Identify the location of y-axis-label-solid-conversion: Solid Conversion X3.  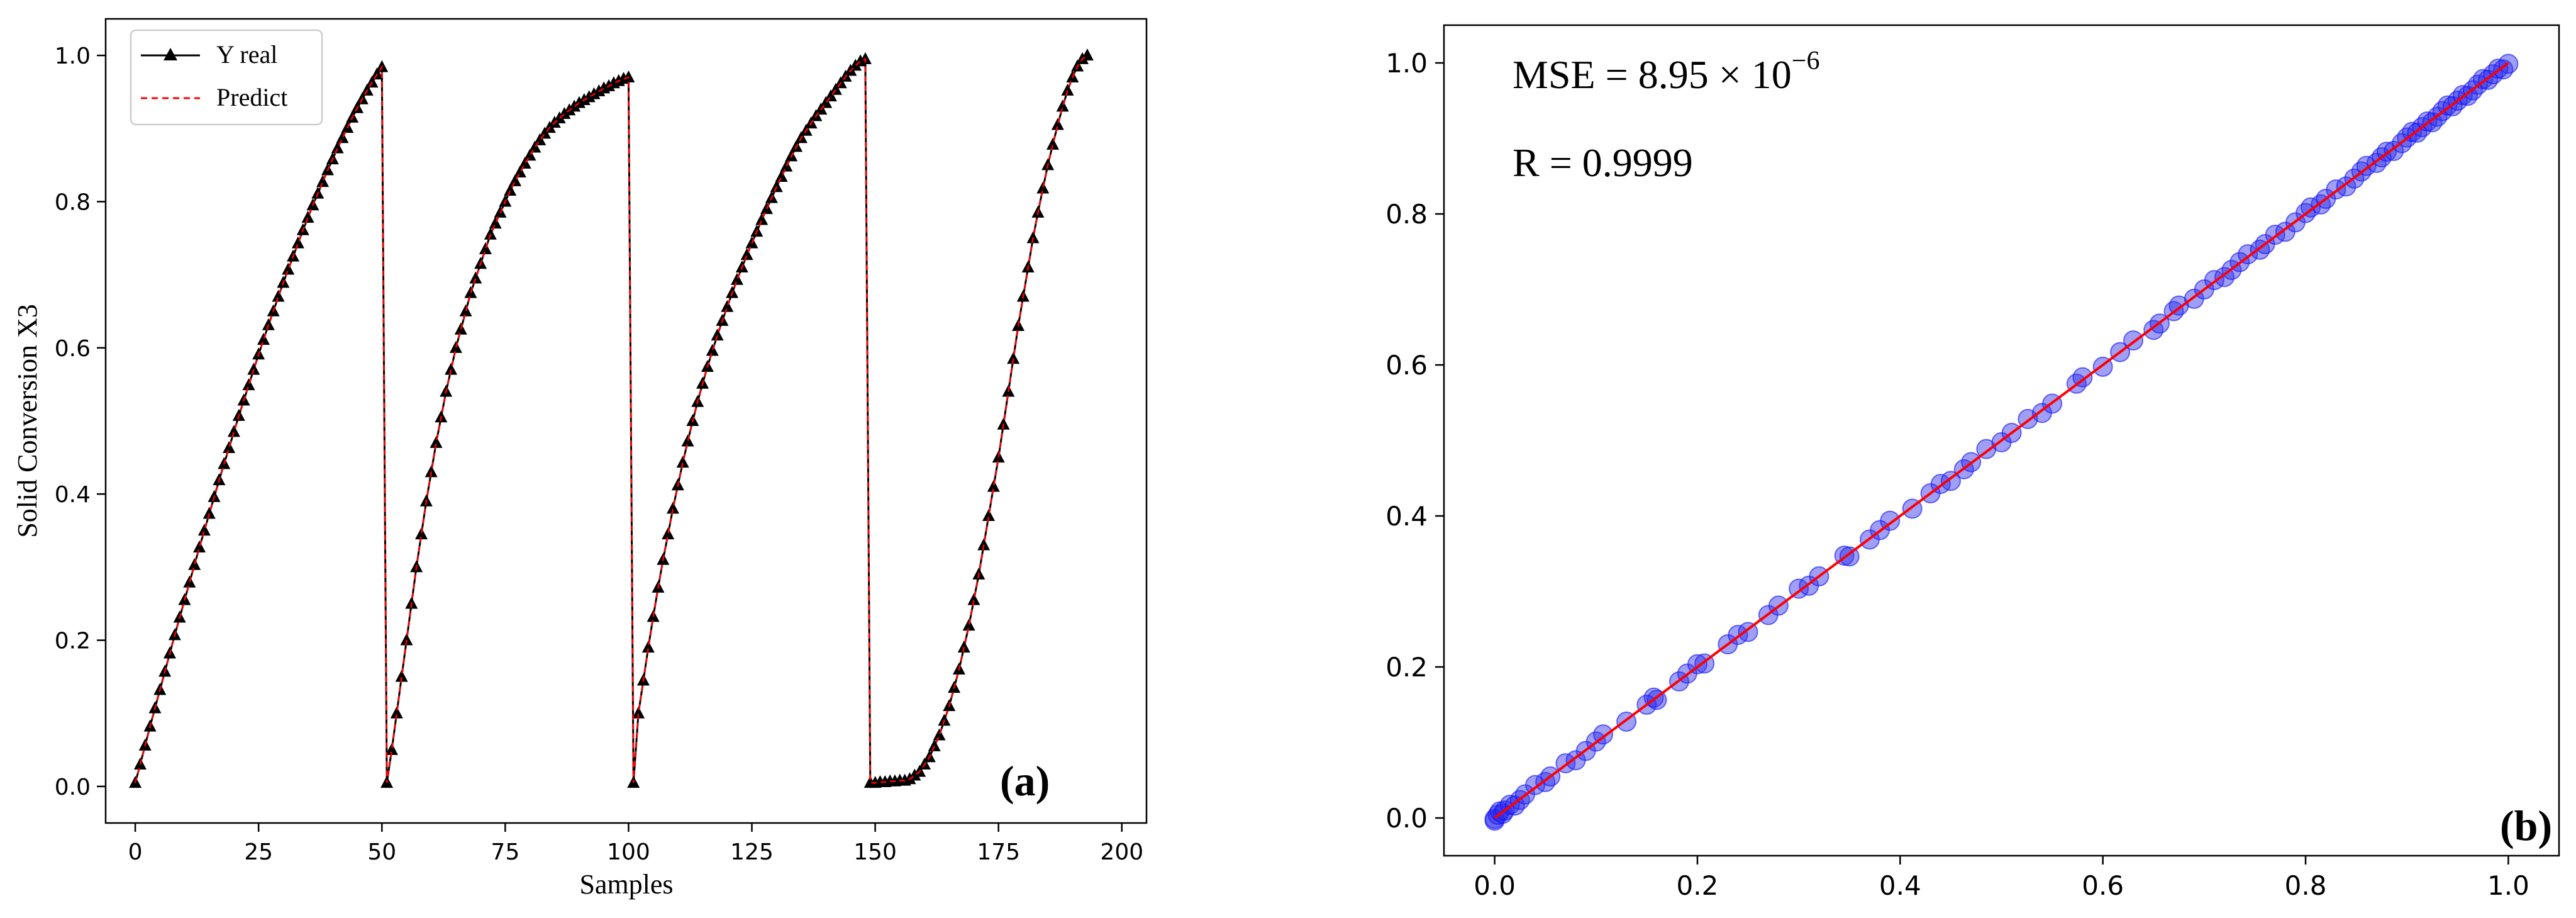
(27, 421).